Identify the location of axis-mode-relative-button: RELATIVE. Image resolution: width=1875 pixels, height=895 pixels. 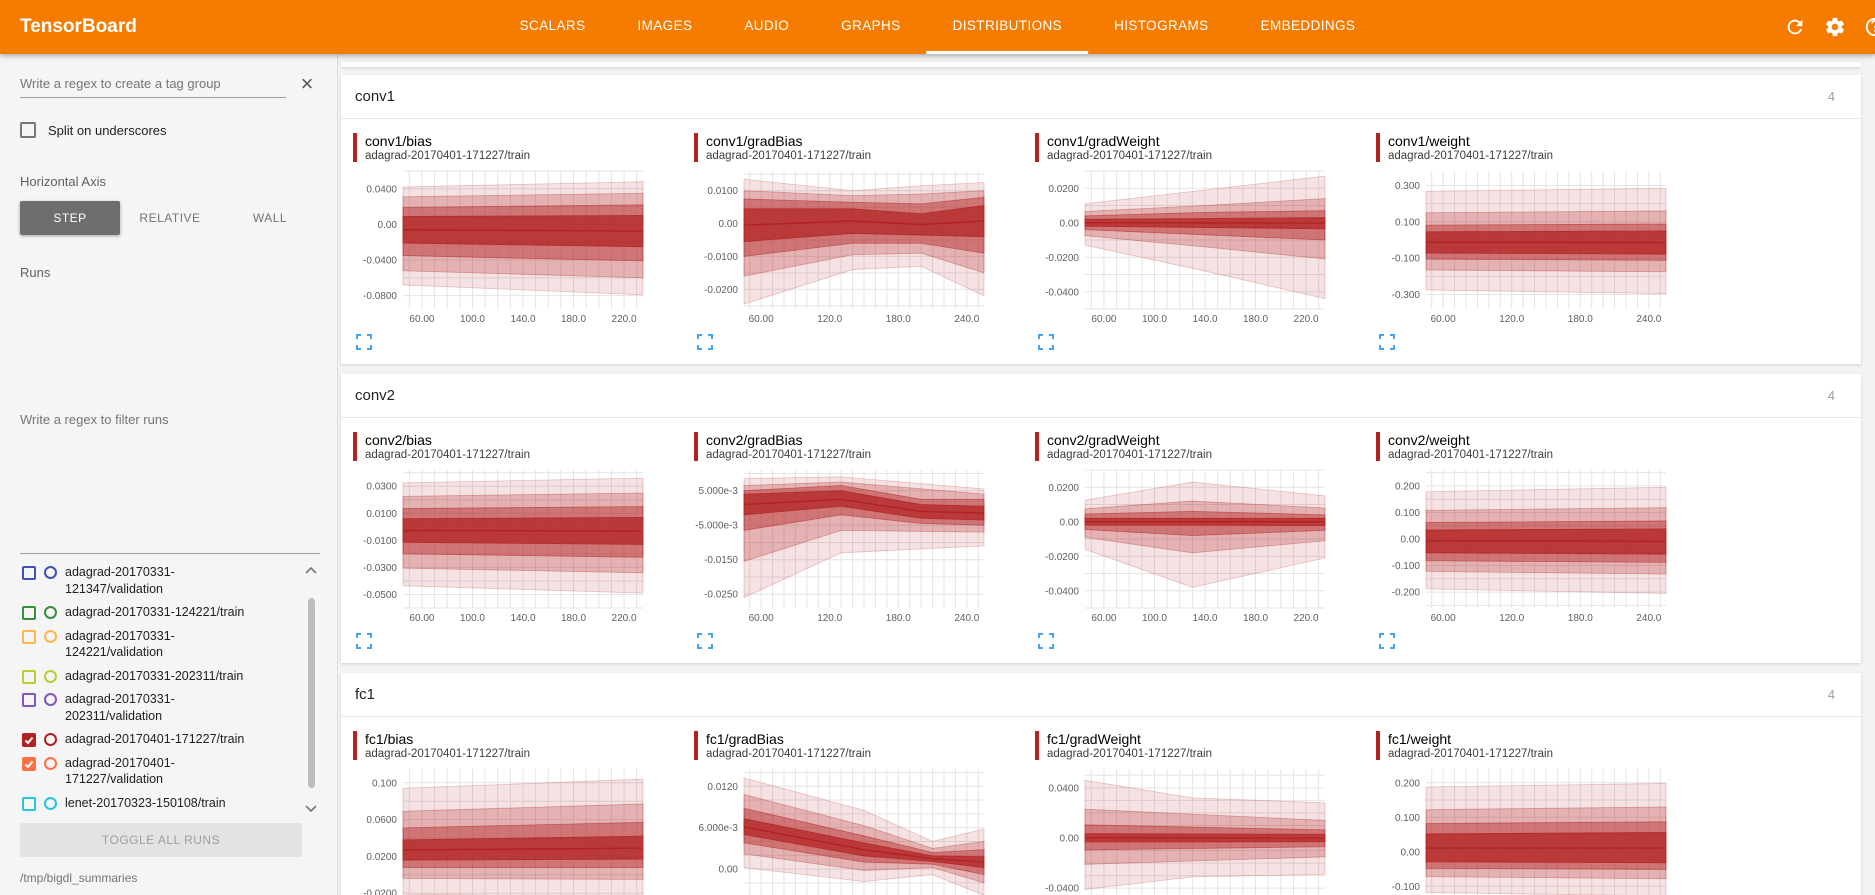
(170, 218).